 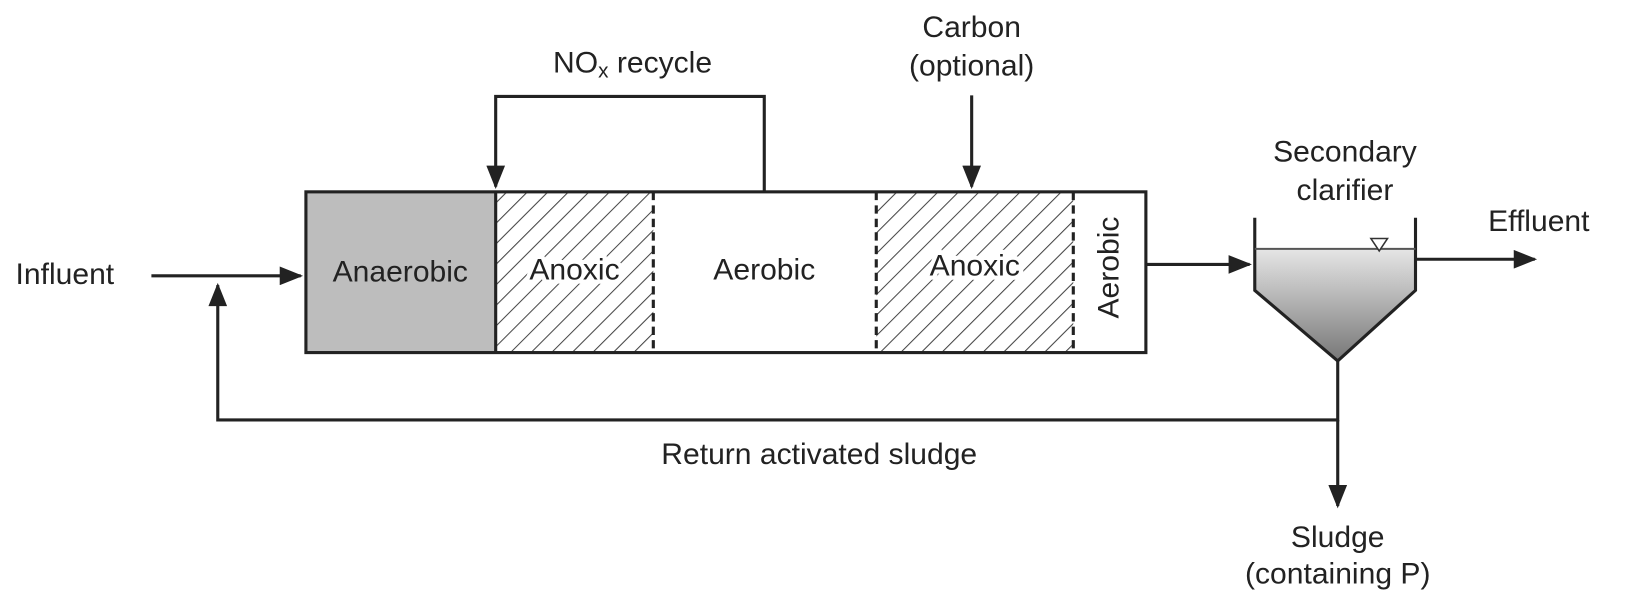 What do you see at coordinates (1337, 573) in the screenshot?
I see `sludge-label: (containing P)` at bounding box center [1337, 573].